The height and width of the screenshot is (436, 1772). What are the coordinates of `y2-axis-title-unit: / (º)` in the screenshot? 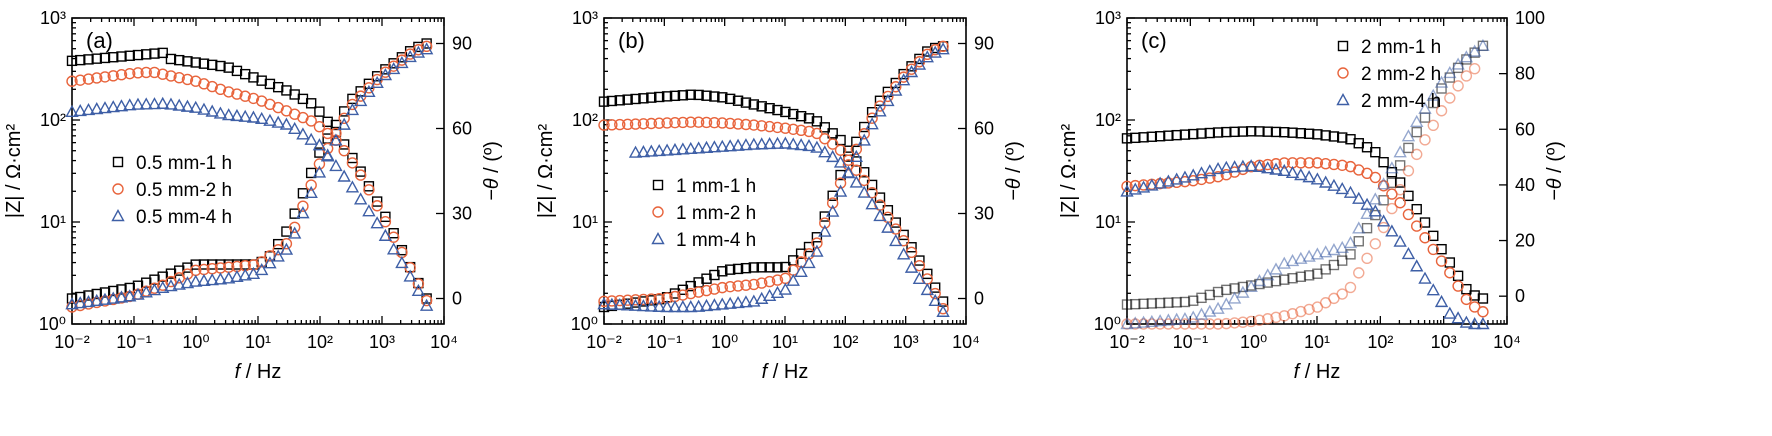 It's located at (1014, 159).